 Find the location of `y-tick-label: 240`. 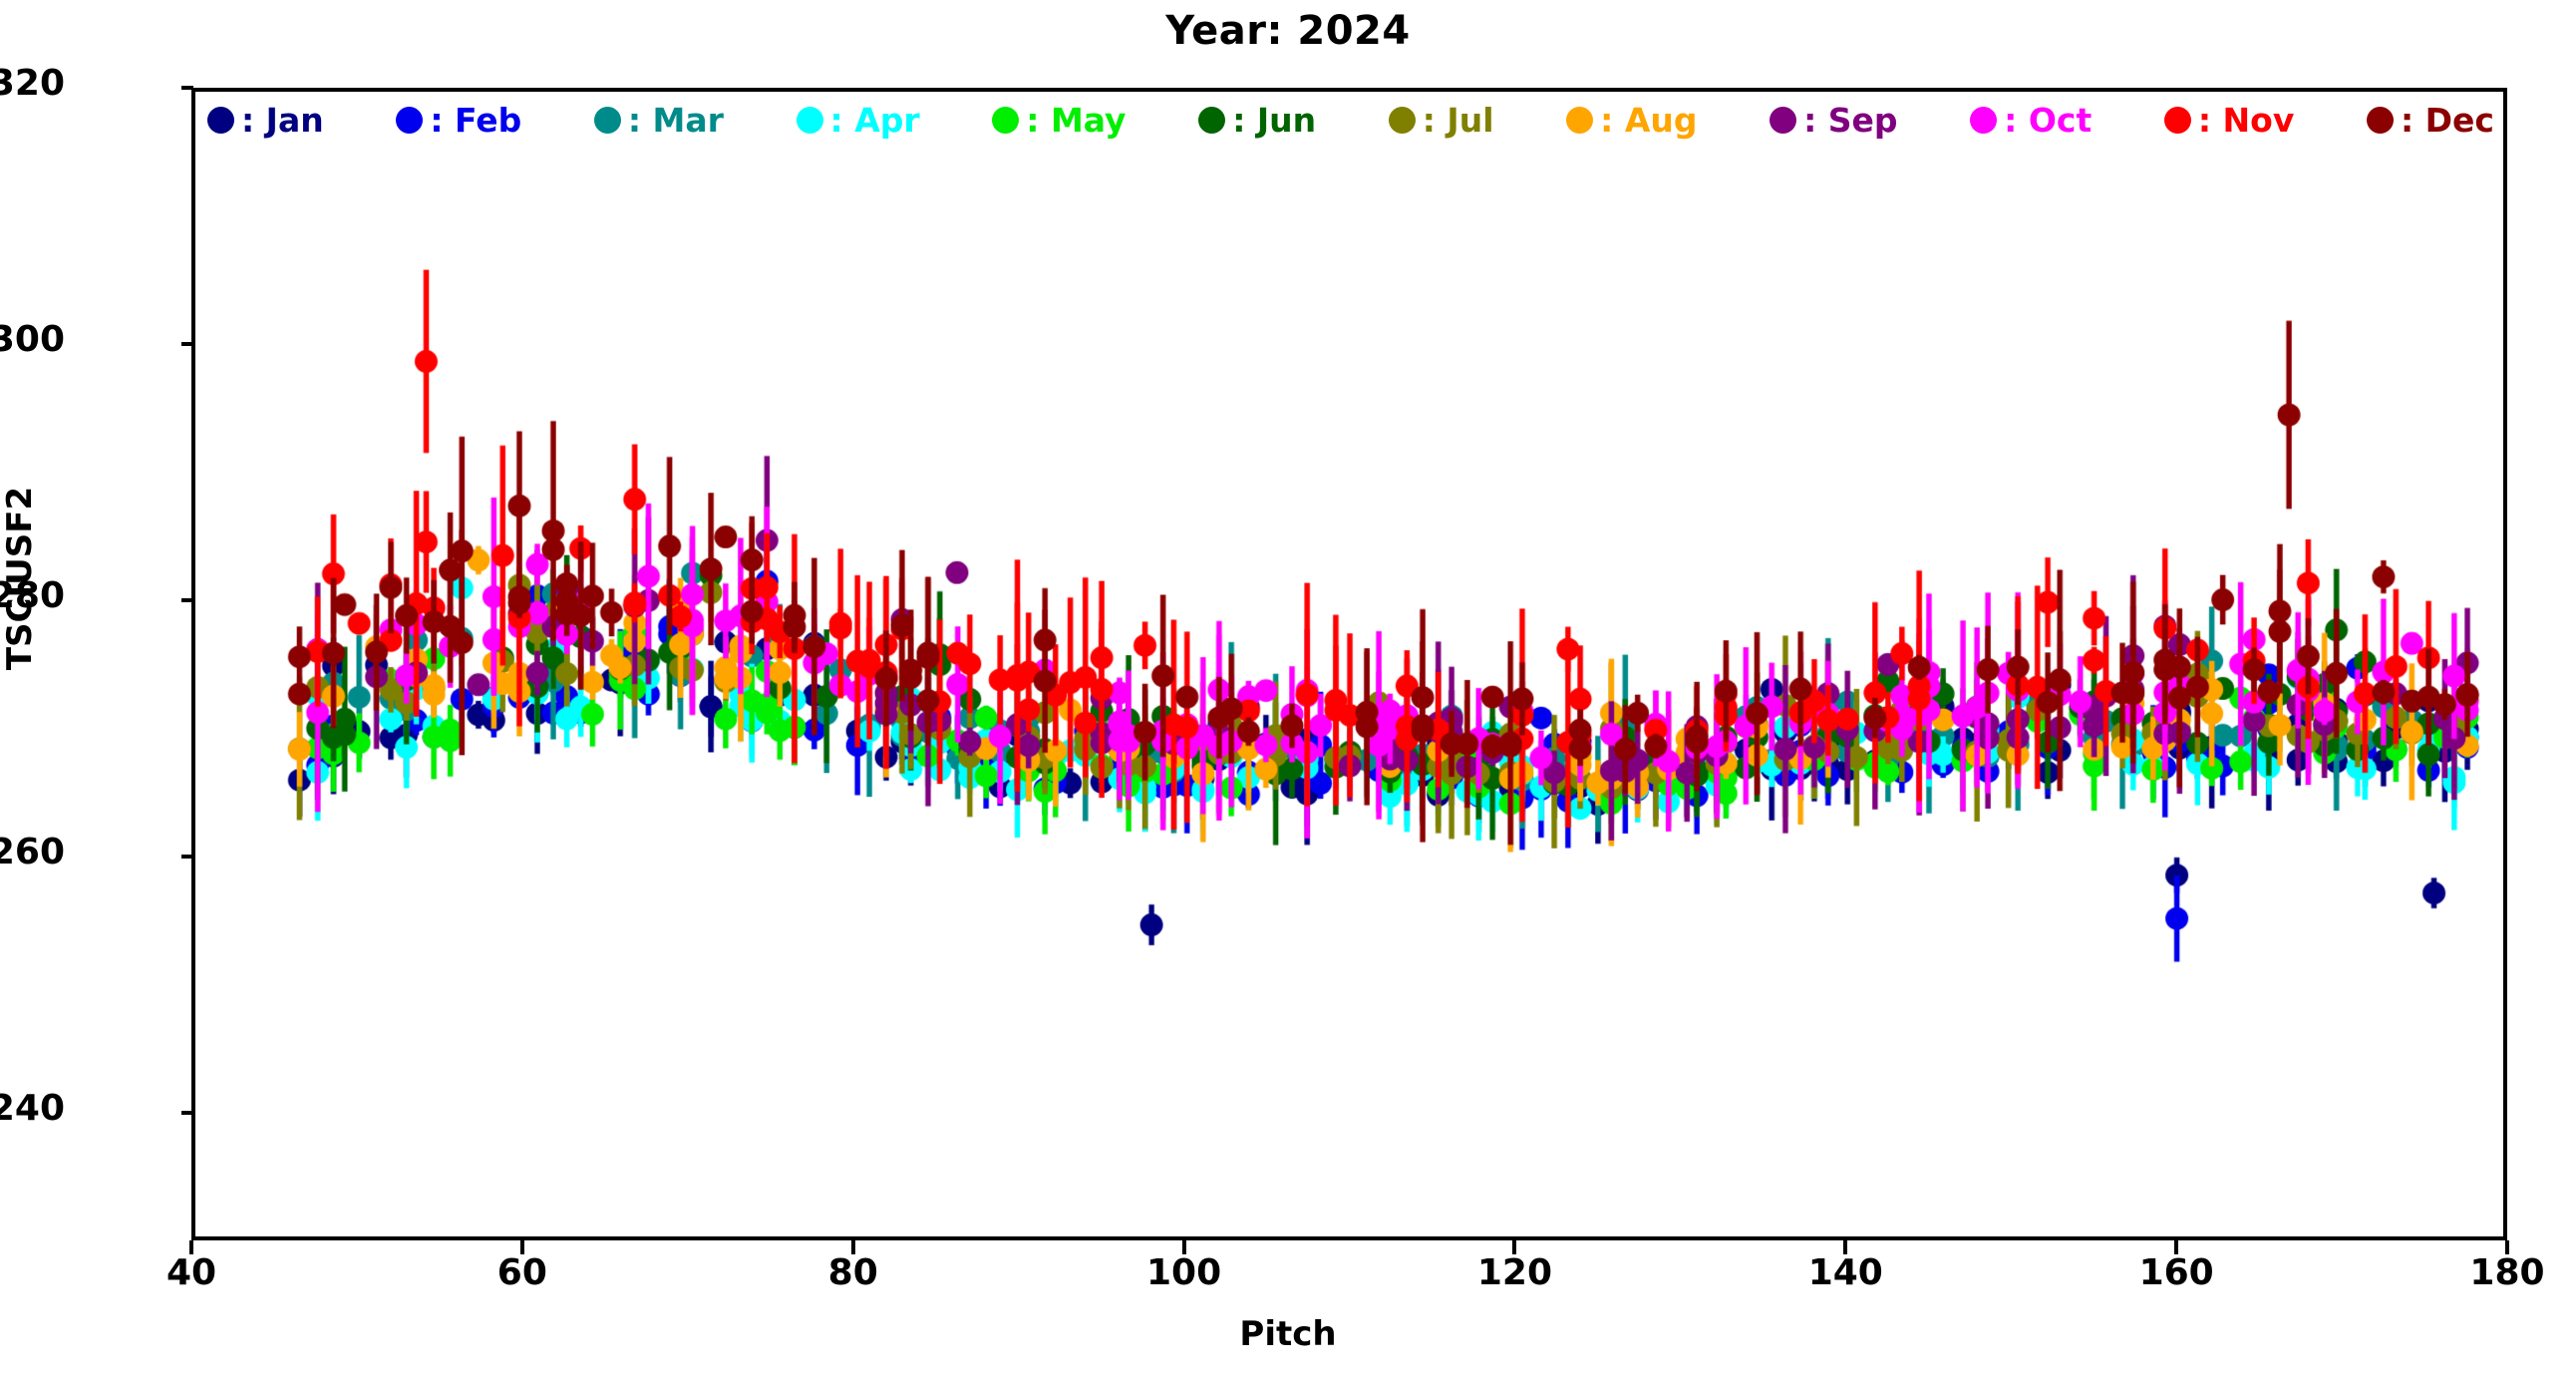

y-tick-label: 240 is located at coordinates (32, 1108).